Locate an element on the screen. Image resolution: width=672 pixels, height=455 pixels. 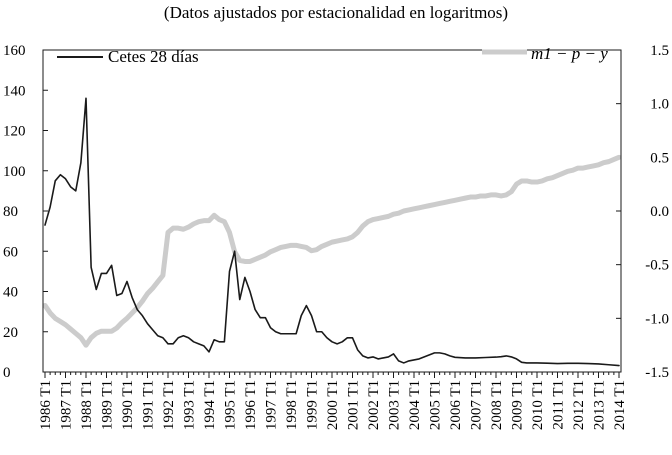
left-tick-label: 140 is located at coordinates (14, 91).